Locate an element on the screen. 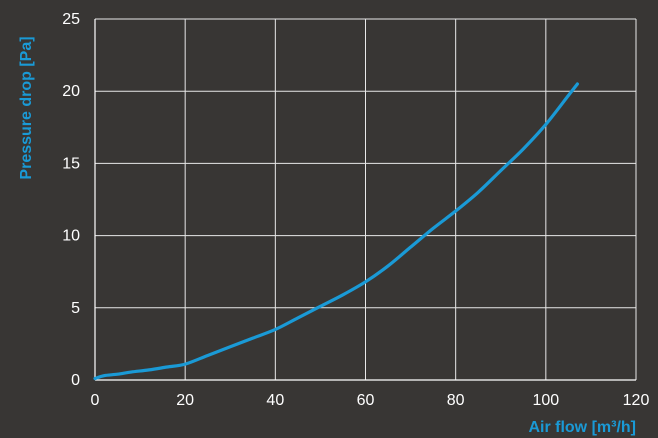 Image resolution: width=658 pixels, height=438 pixels. x-tick-label: 20 is located at coordinates (185, 400).